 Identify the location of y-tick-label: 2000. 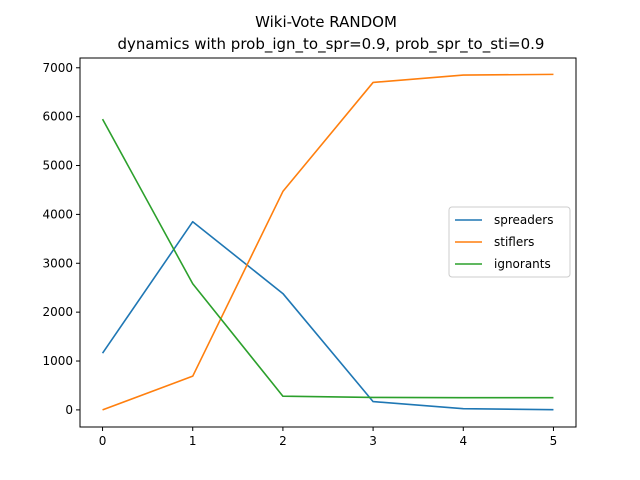
(57, 312).